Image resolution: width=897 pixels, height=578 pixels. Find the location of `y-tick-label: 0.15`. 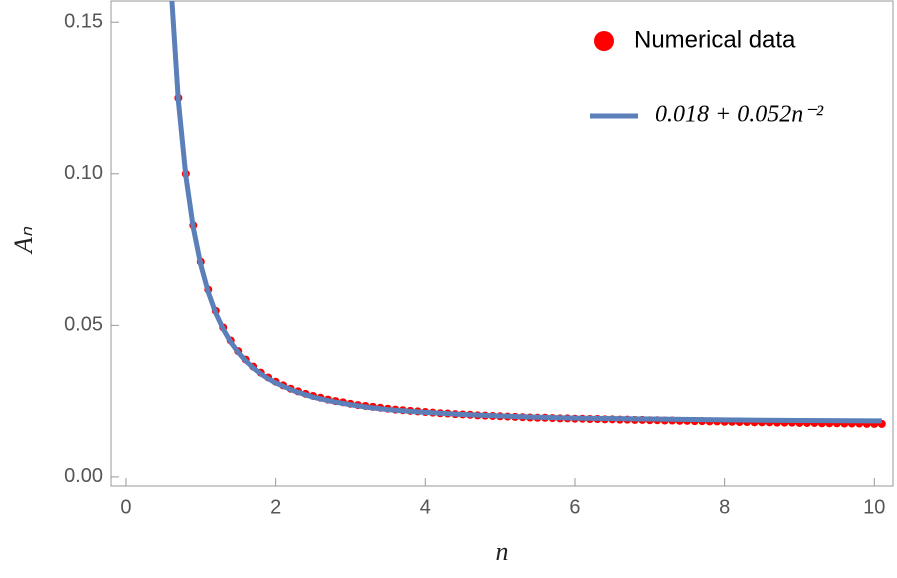

y-tick-label: 0.15 is located at coordinates (83, 22).